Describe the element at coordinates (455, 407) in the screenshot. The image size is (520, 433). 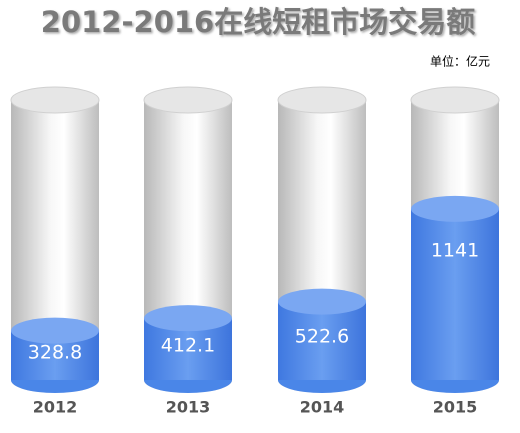
I see `x-tick-label: 2015` at that location.